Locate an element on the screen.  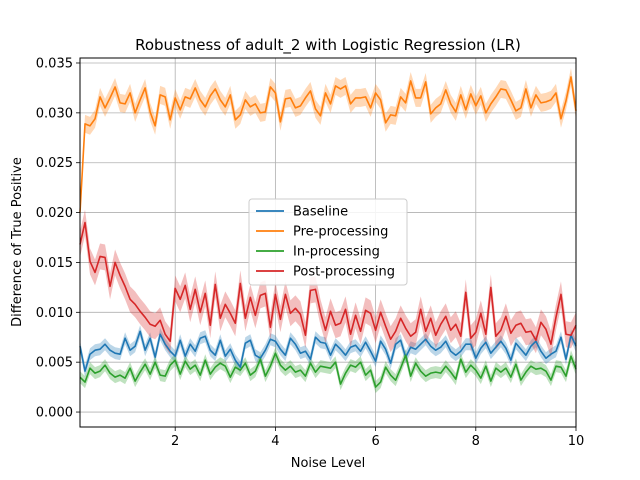
legend-label-post-processing: Post-processing is located at coordinates (344, 272).